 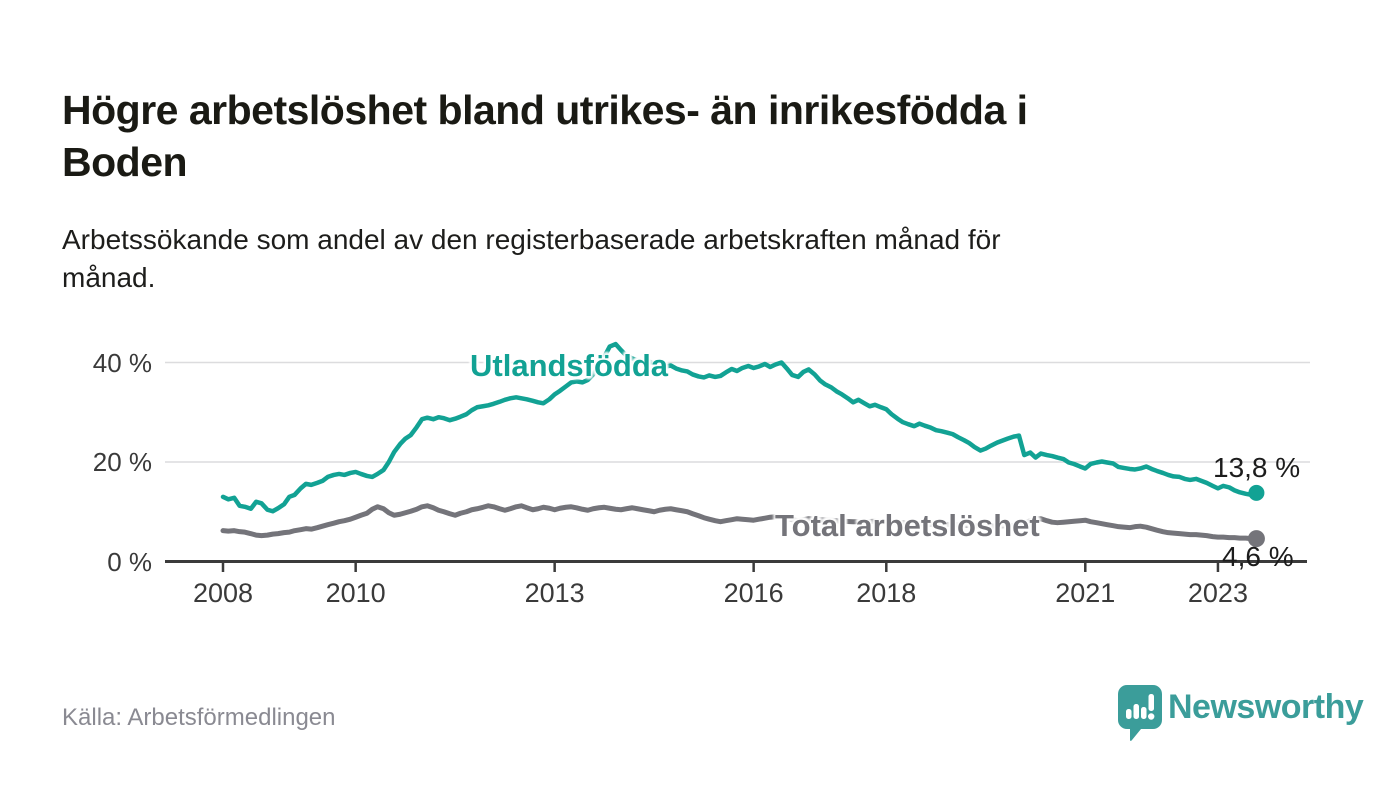 What do you see at coordinates (199, 717) in the screenshot?
I see `source-note: Källa: Arbetsförmedlingen` at bounding box center [199, 717].